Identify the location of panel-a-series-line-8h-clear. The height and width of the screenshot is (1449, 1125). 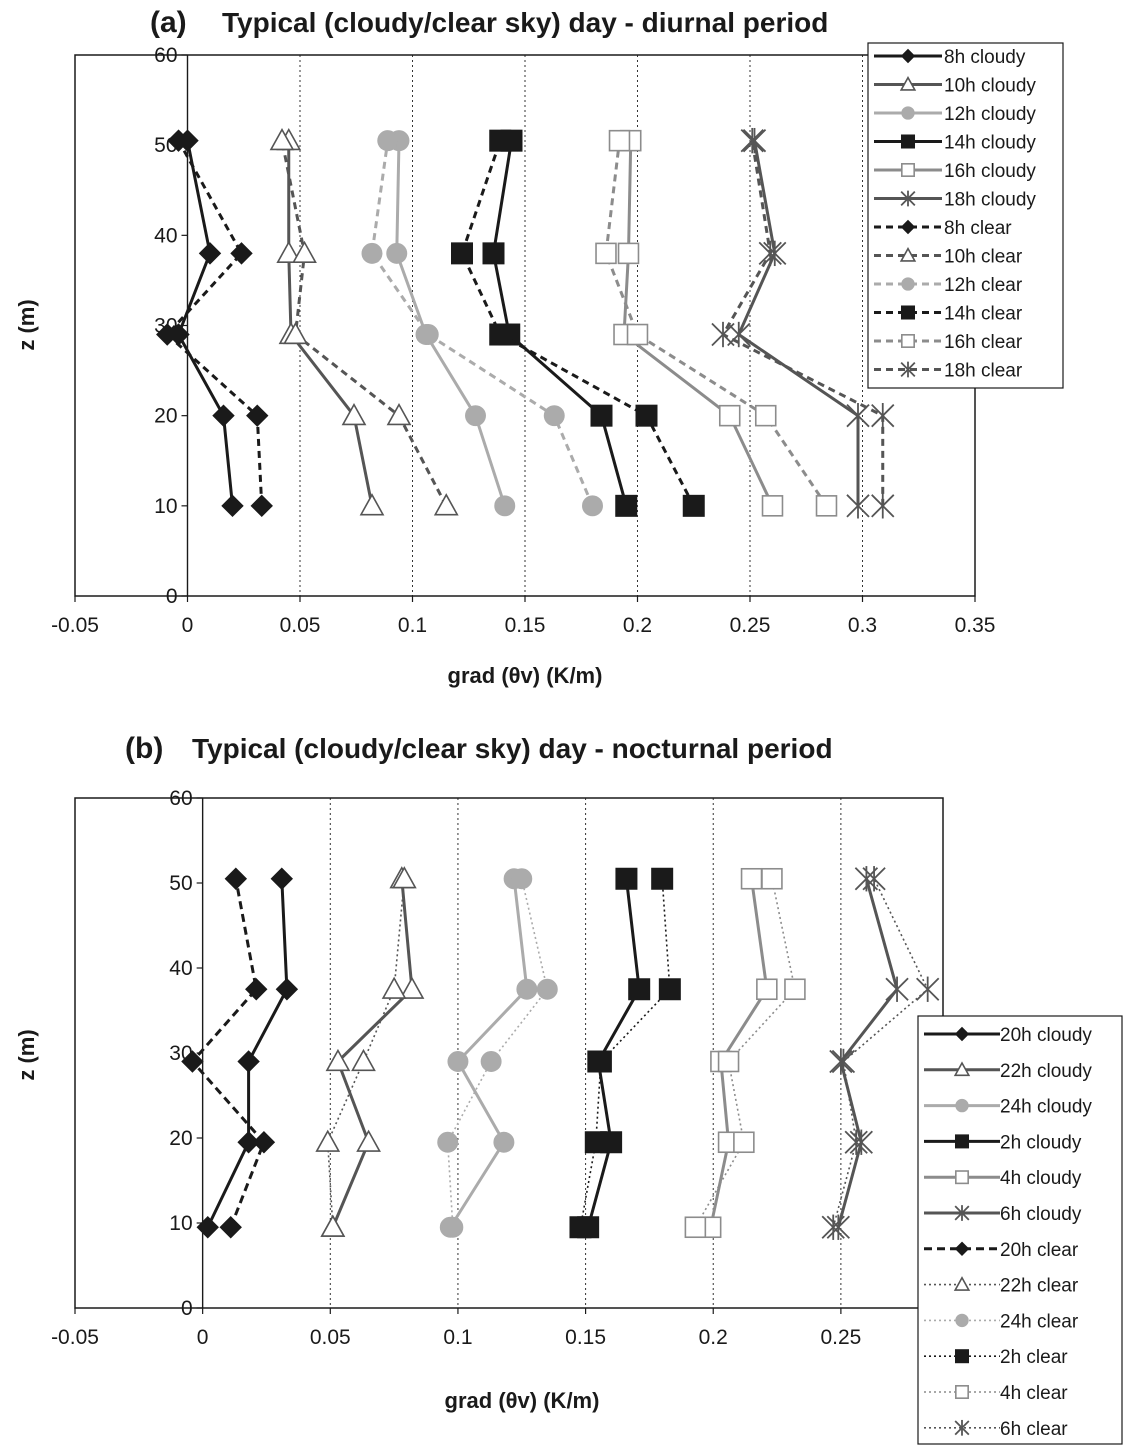
(214, 322).